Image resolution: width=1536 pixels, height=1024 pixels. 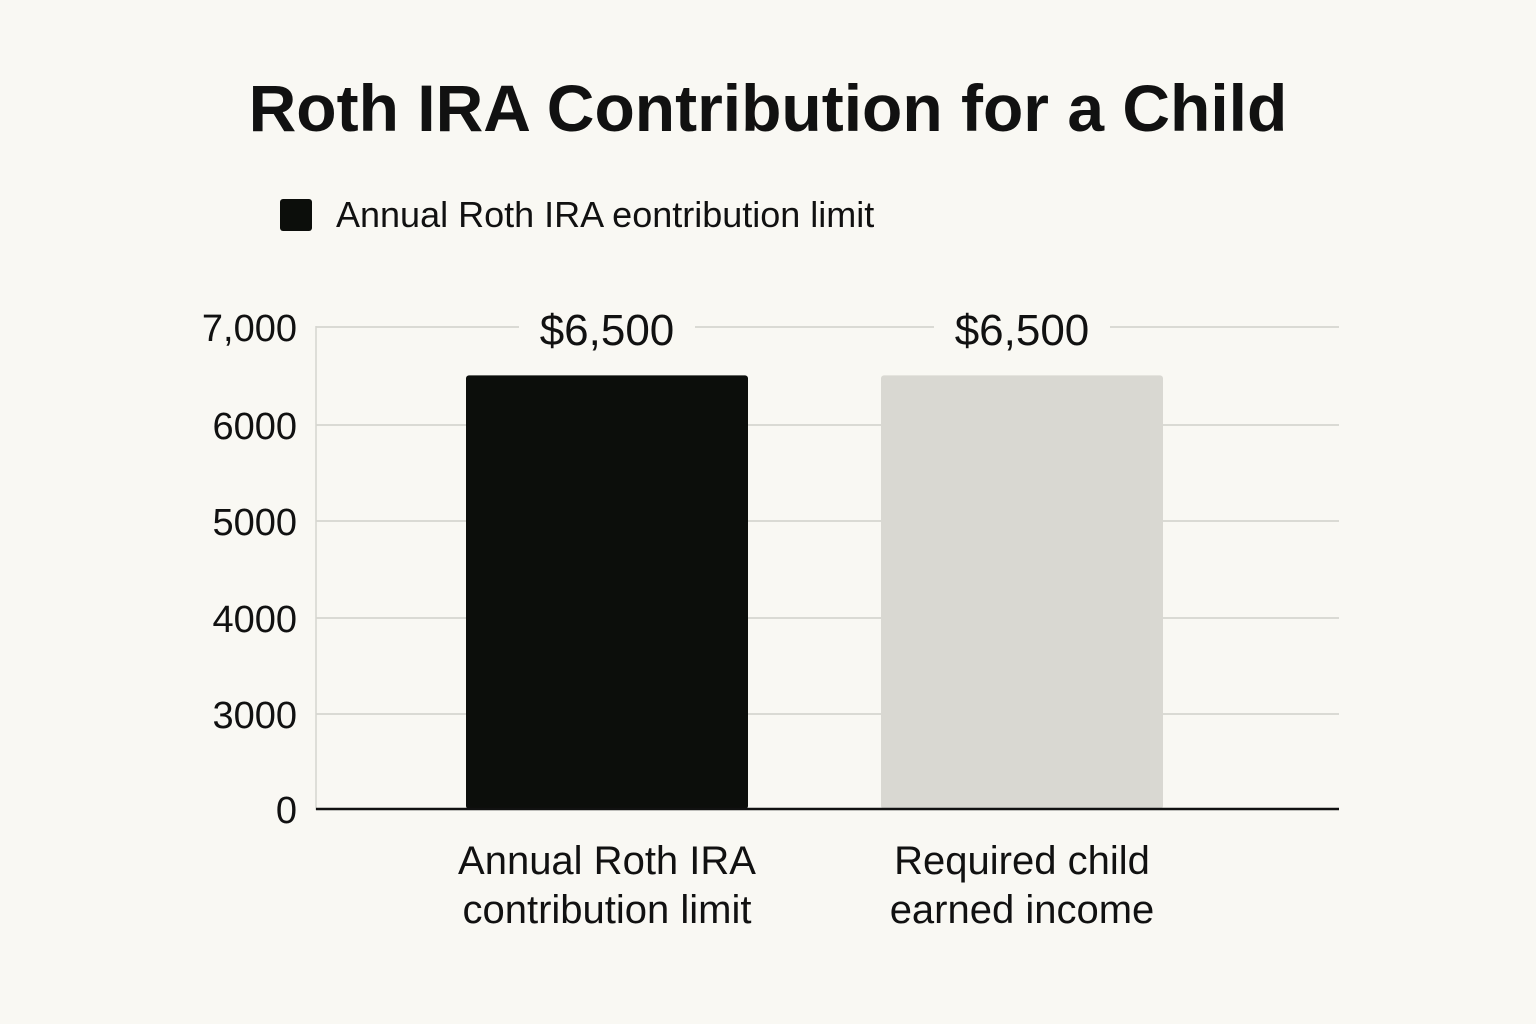 I want to click on x-tick-label: earned income, so click(x=1022, y=910).